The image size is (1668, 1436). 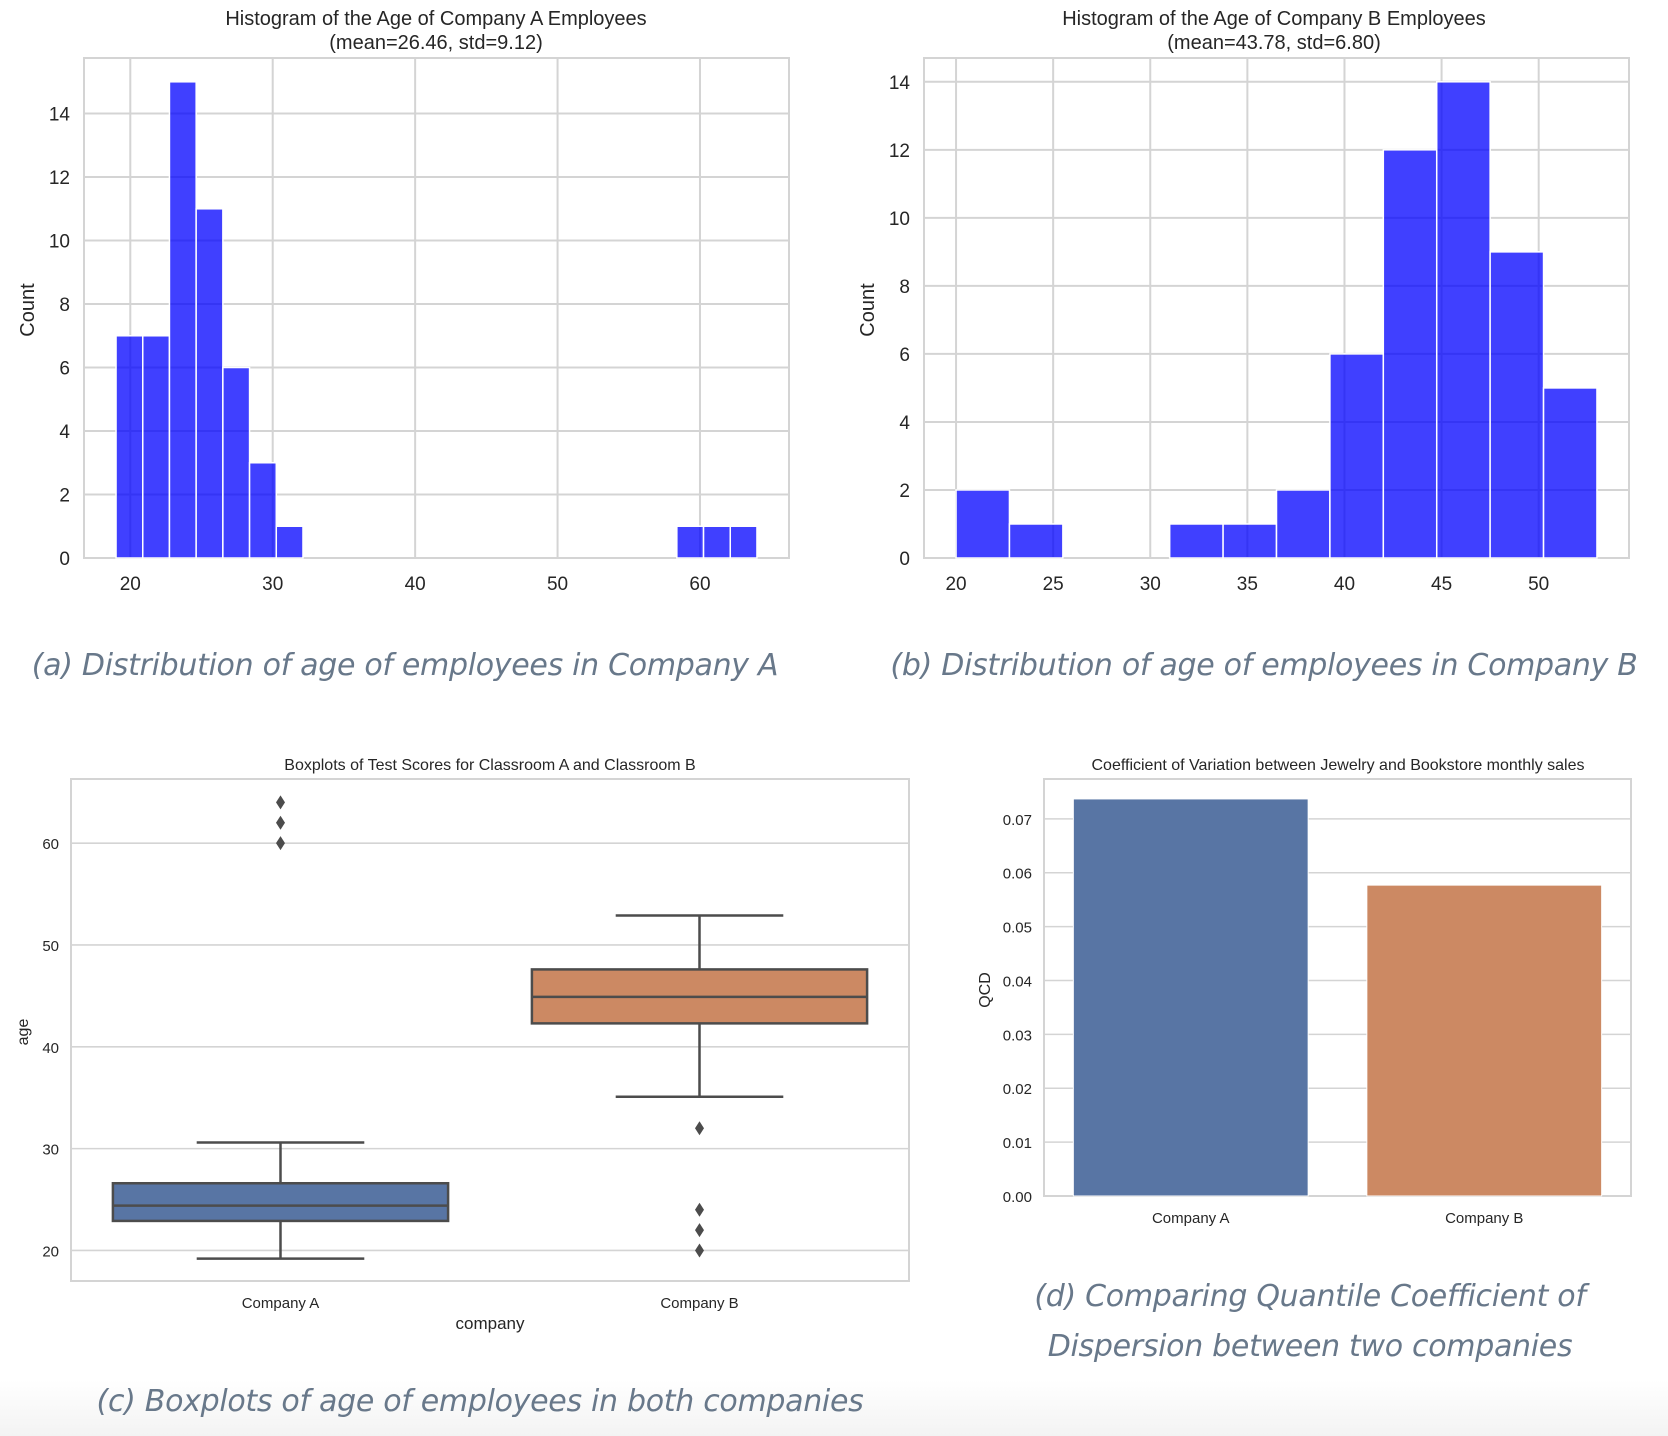 What do you see at coordinates (1017, 874) in the screenshot?
I see `y-tick-label: 0.06` at bounding box center [1017, 874].